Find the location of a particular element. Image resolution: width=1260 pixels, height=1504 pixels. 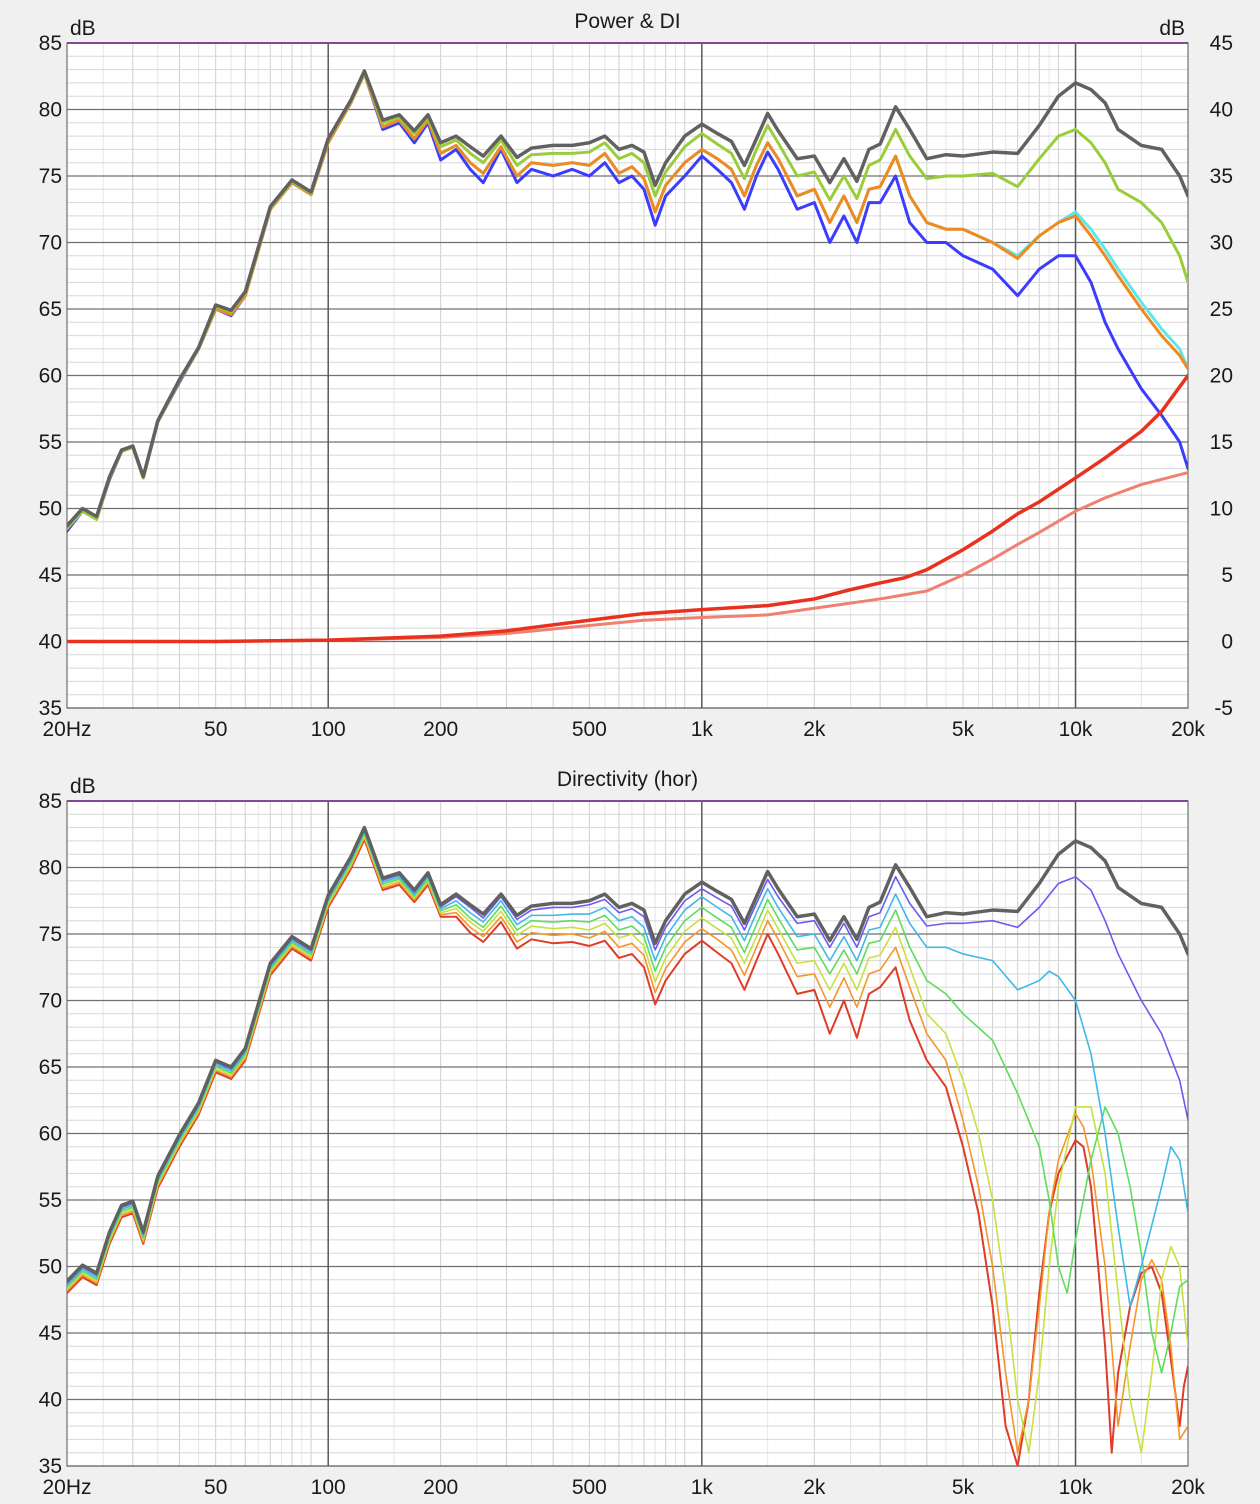

y-right-tick-label: -5 is located at coordinates (1223, 708).